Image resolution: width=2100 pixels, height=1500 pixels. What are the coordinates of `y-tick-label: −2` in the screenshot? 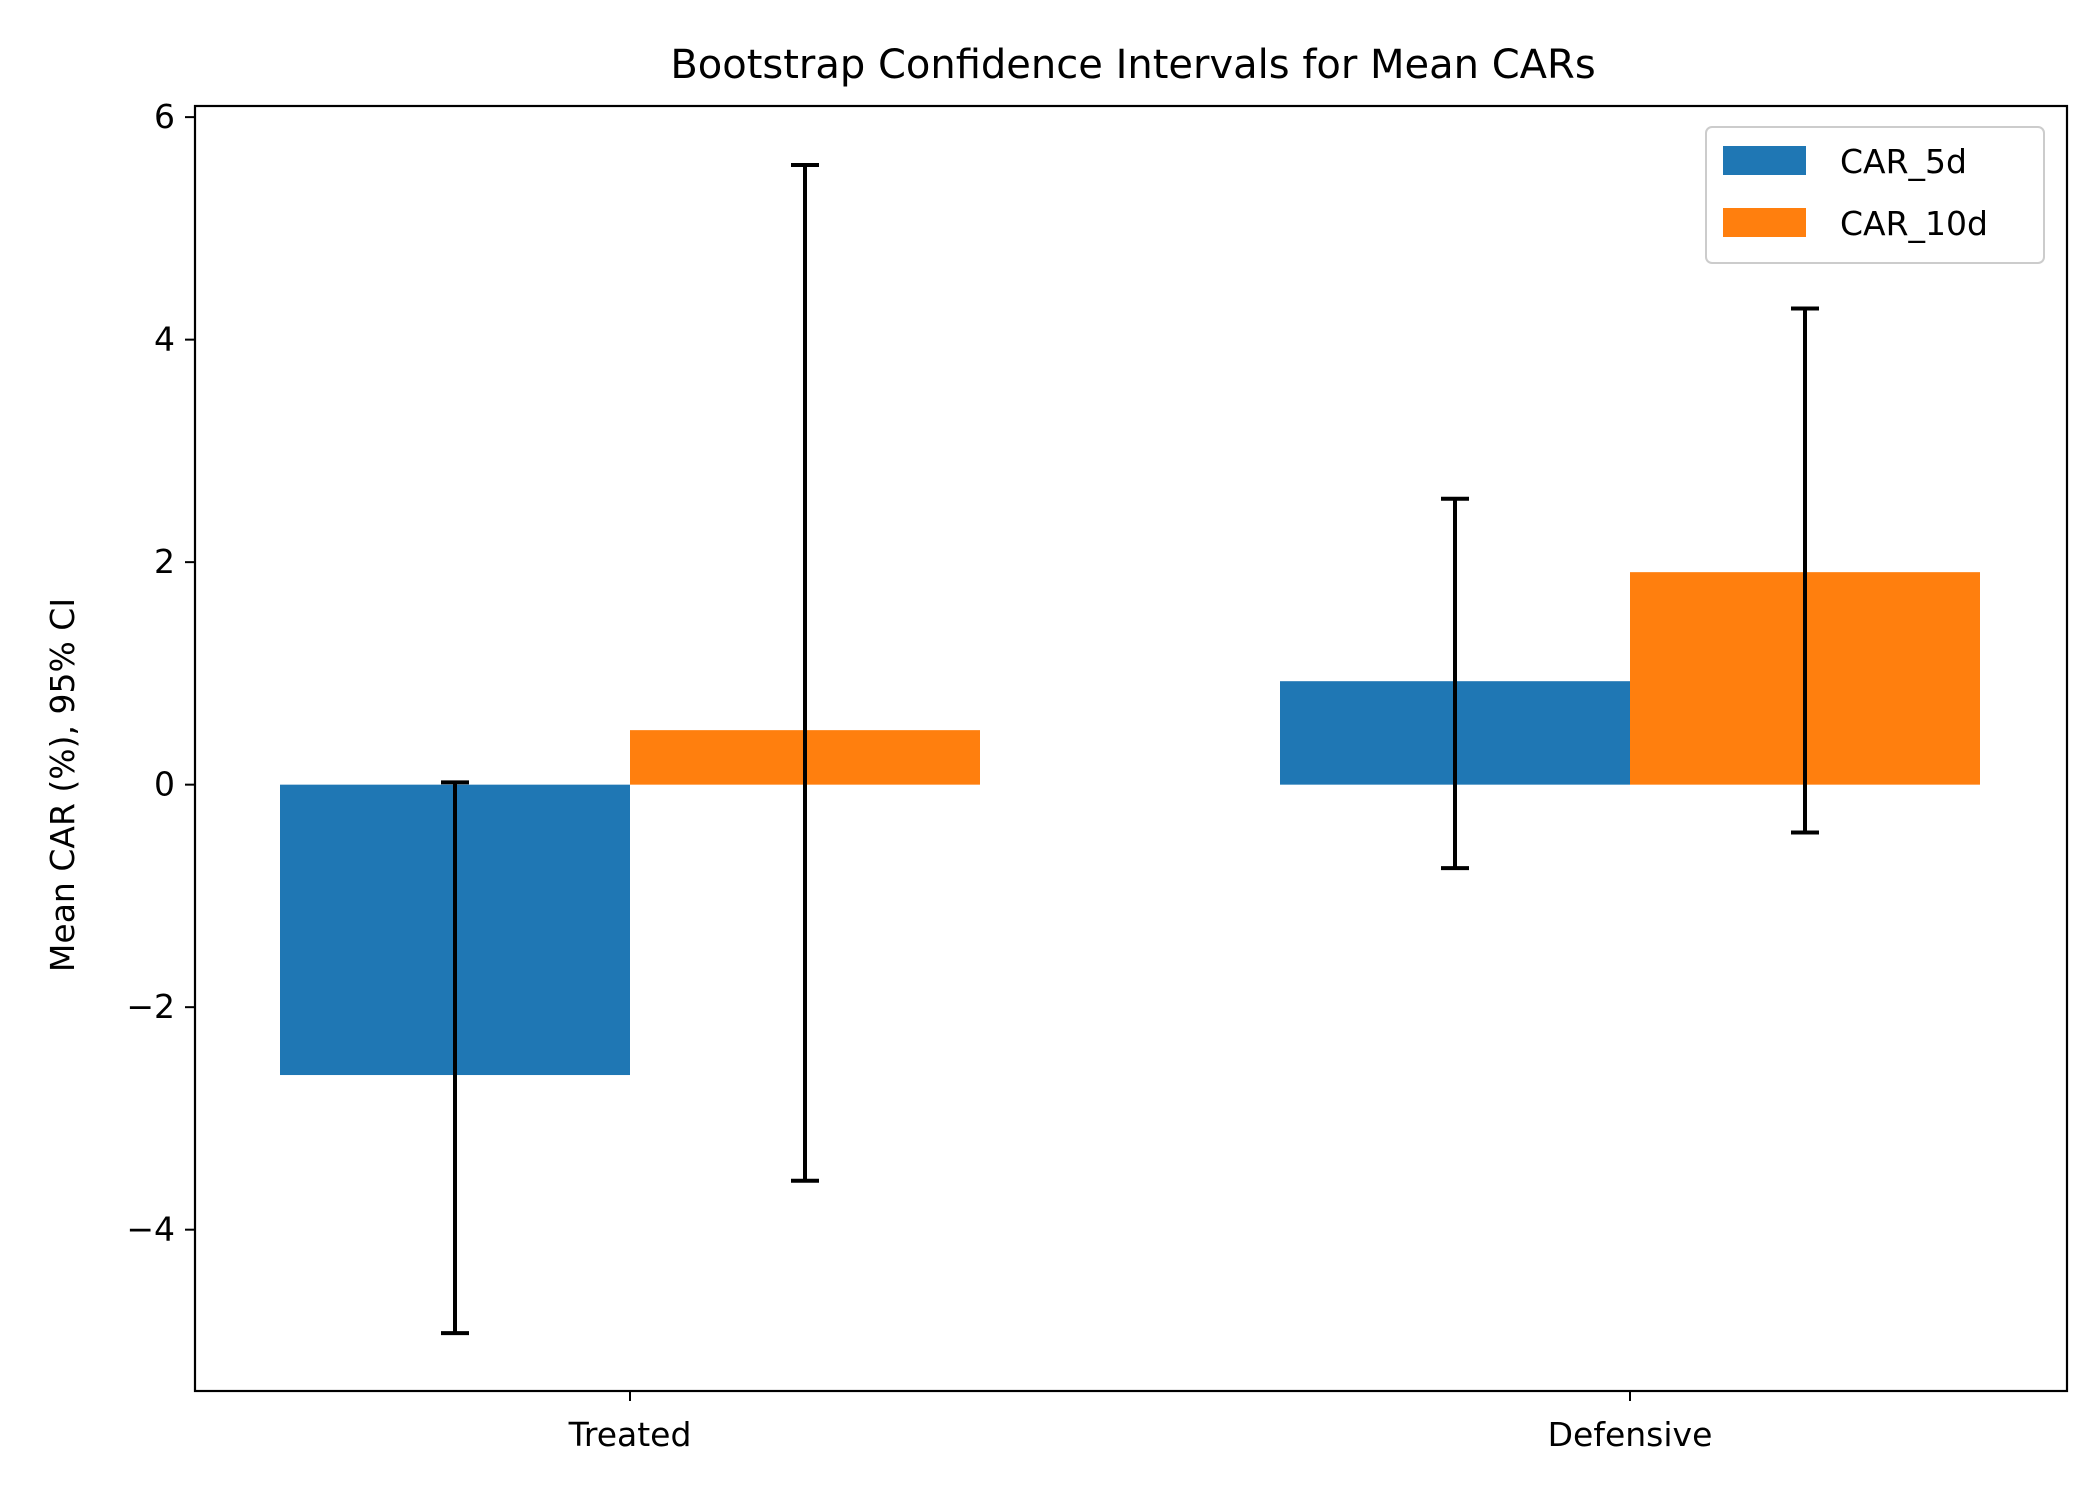 It's located at (150, 1006).